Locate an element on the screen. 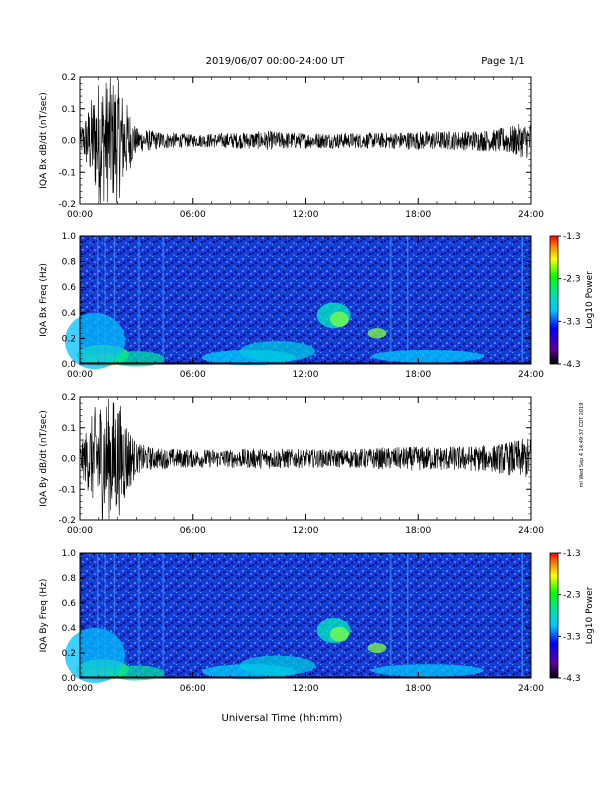  y-axis-label: IQA Bx dB/dt (nT/sec) is located at coordinates (44, 140).